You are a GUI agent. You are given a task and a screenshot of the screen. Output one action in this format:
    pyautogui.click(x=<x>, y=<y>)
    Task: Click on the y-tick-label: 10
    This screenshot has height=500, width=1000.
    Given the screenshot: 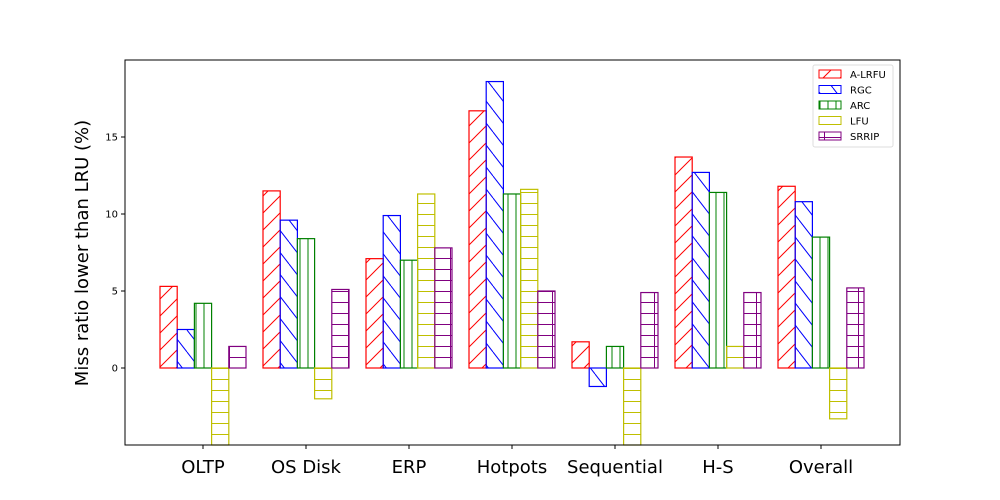 What is the action you would take?
    pyautogui.click(x=111, y=215)
    